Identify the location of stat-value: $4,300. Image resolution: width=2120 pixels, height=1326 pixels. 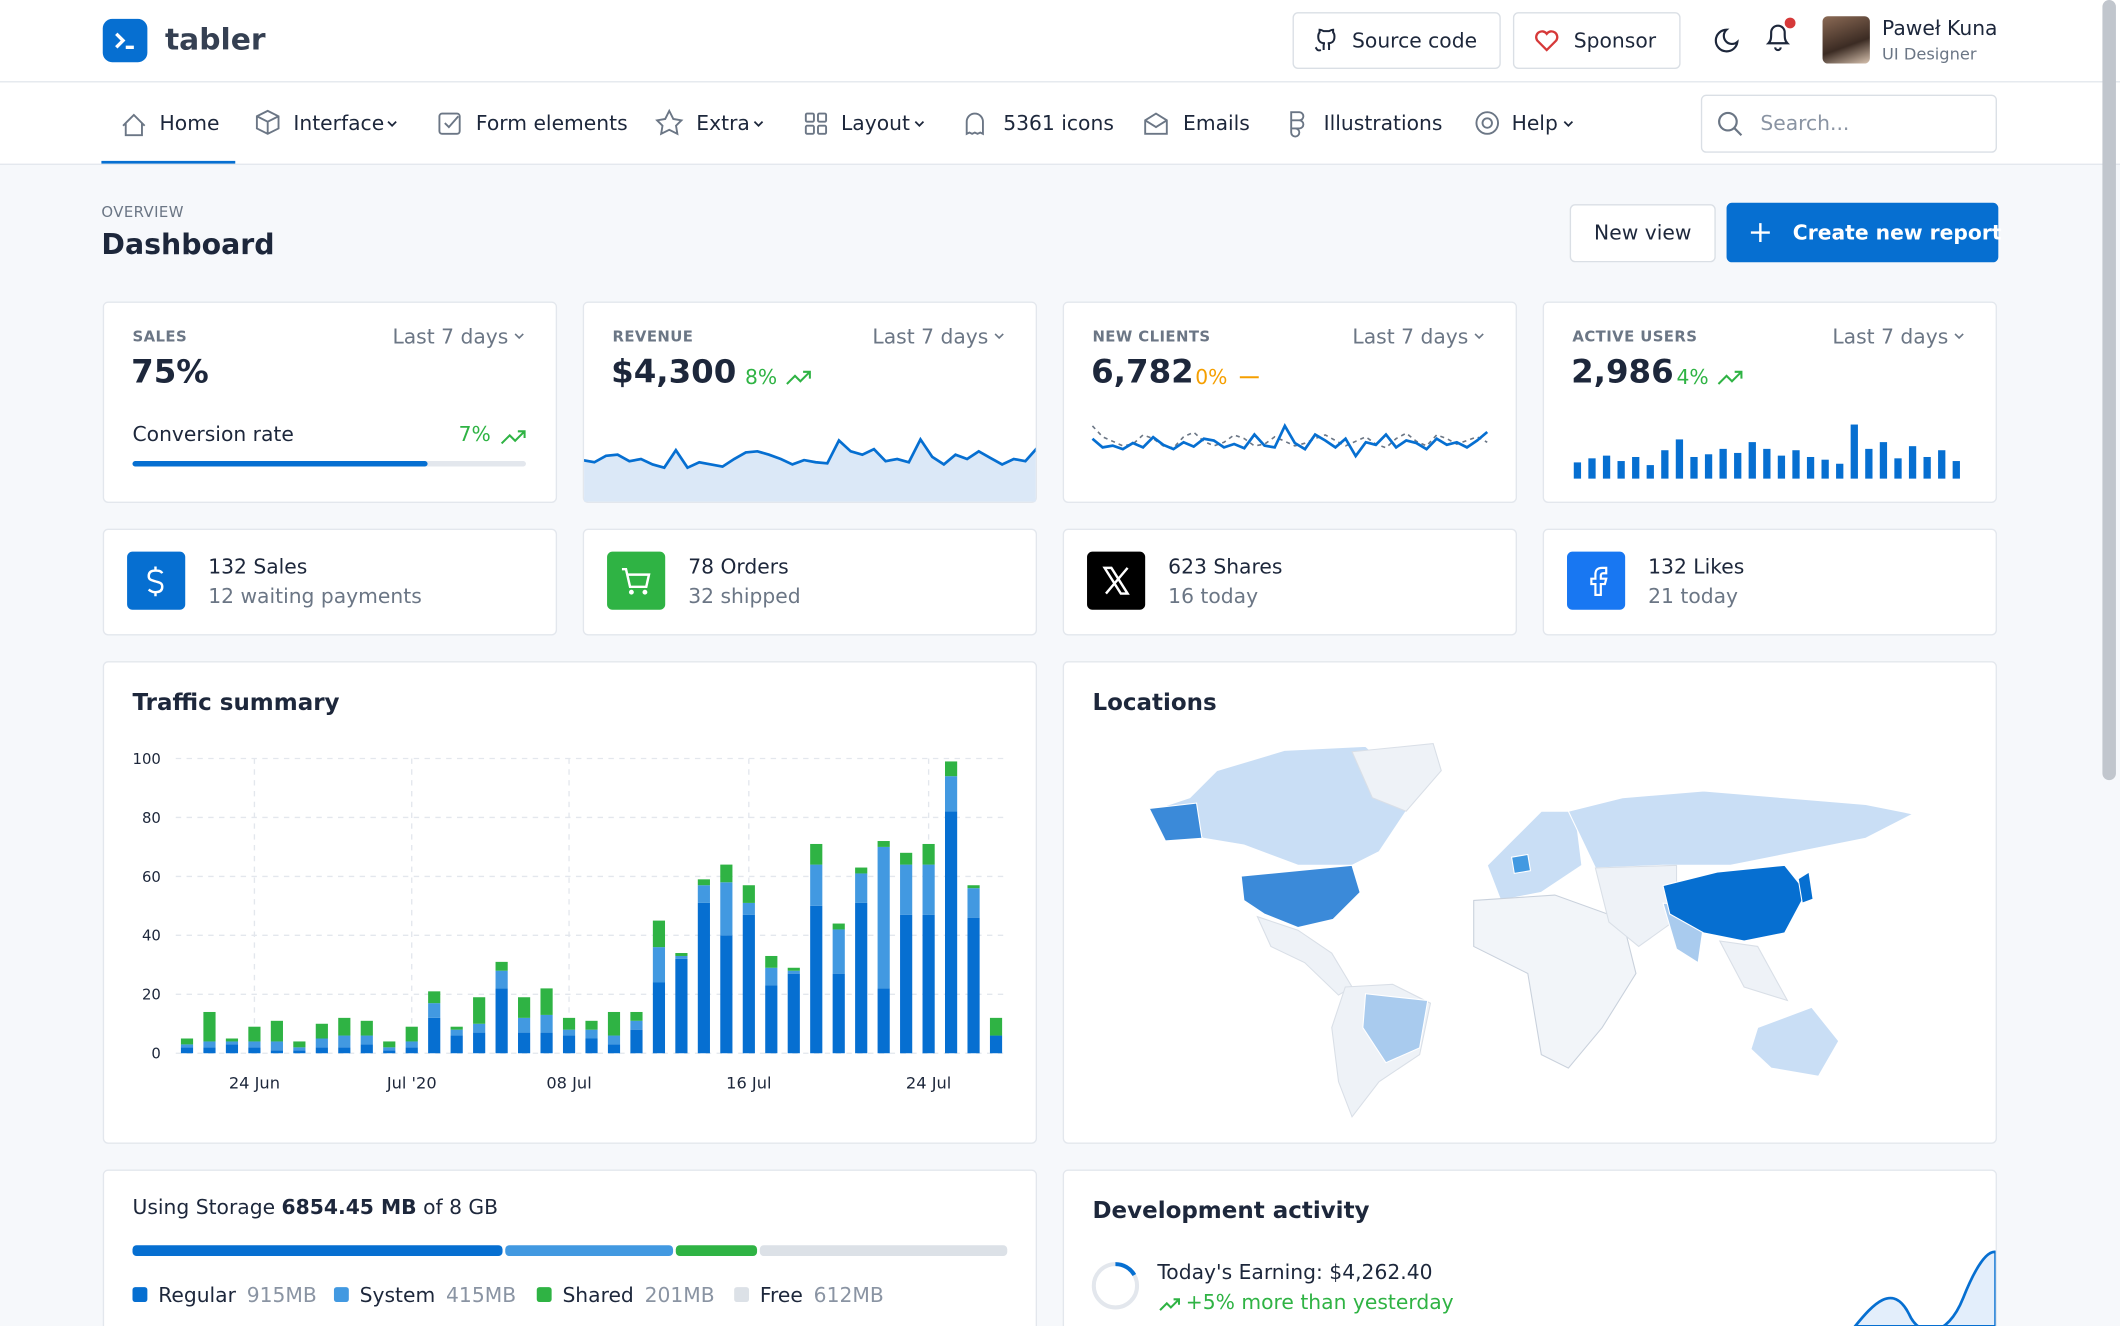
(674, 371).